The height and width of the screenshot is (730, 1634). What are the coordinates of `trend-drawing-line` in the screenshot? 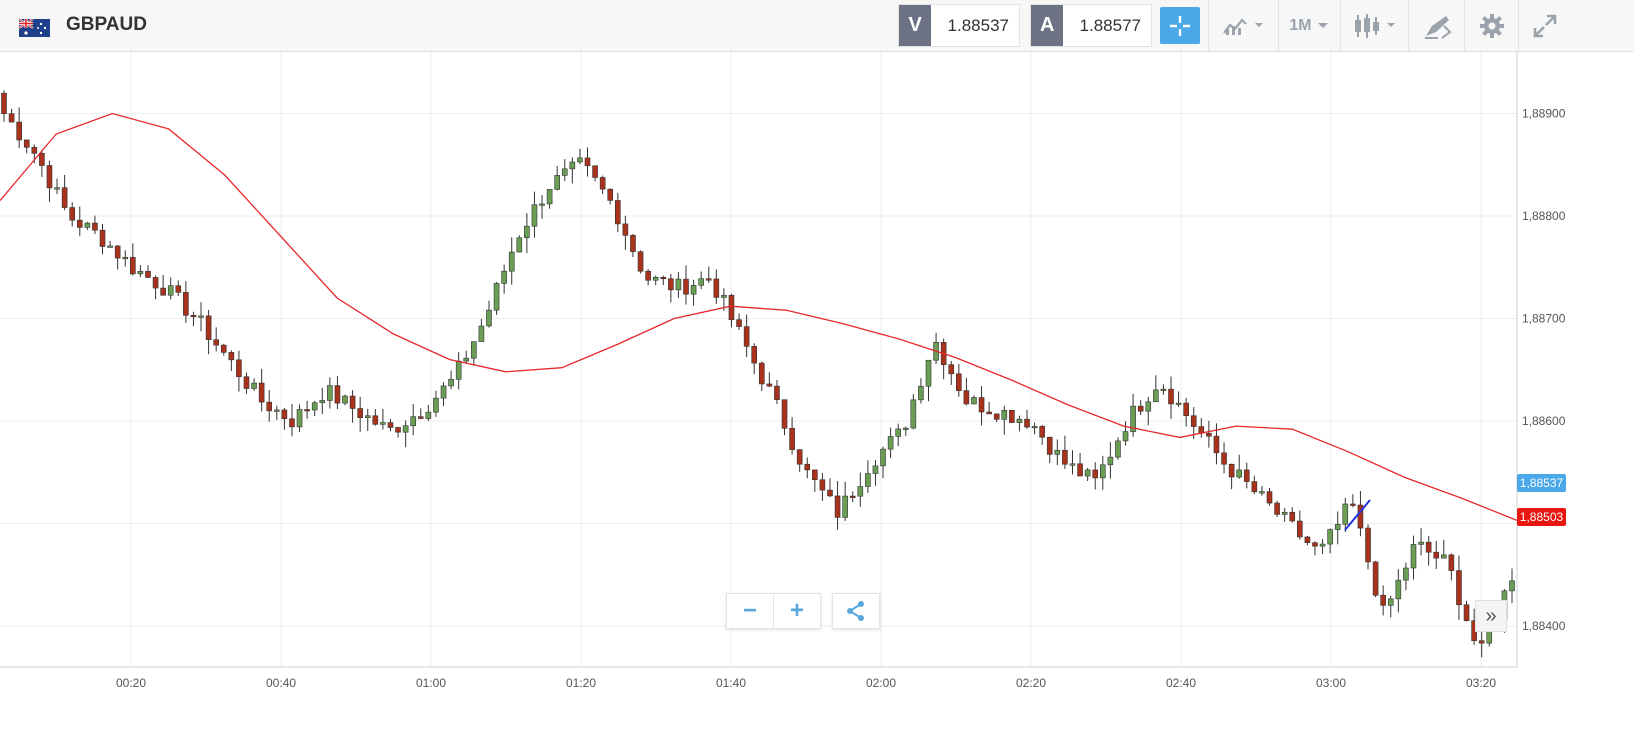 It's located at (1357, 515).